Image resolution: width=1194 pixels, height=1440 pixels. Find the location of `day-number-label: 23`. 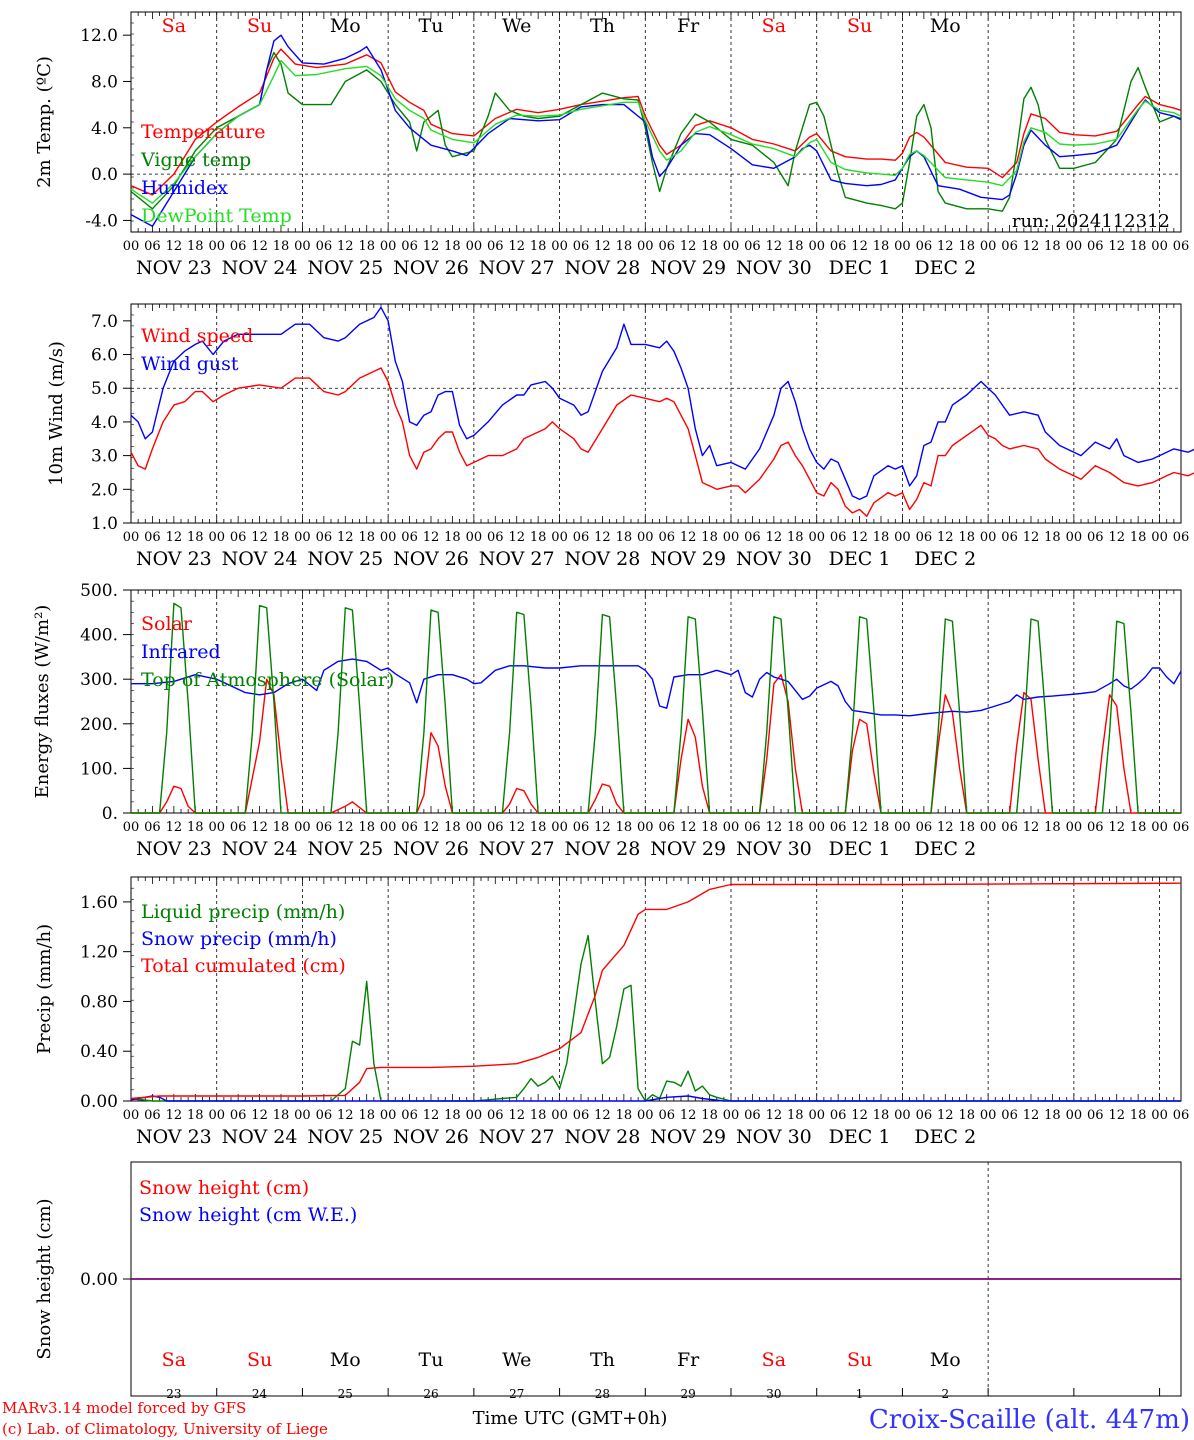

day-number-label: 23 is located at coordinates (173, 1394).